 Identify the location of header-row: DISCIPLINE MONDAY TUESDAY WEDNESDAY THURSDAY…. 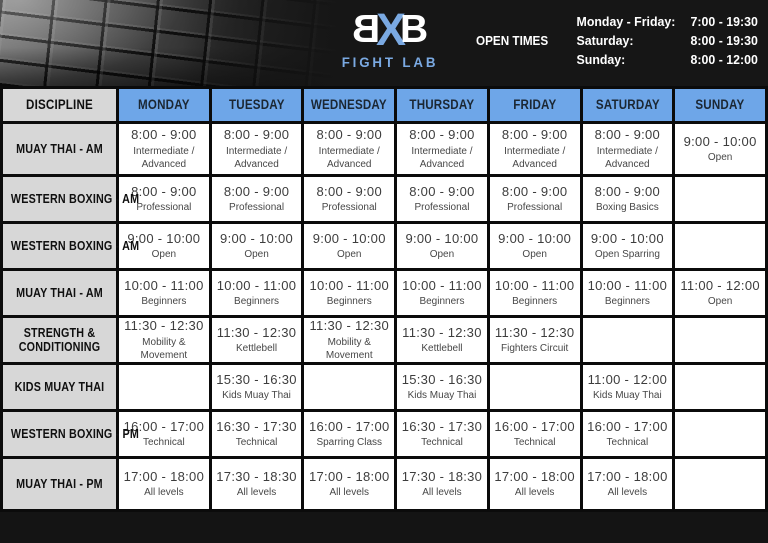
(384, 105).